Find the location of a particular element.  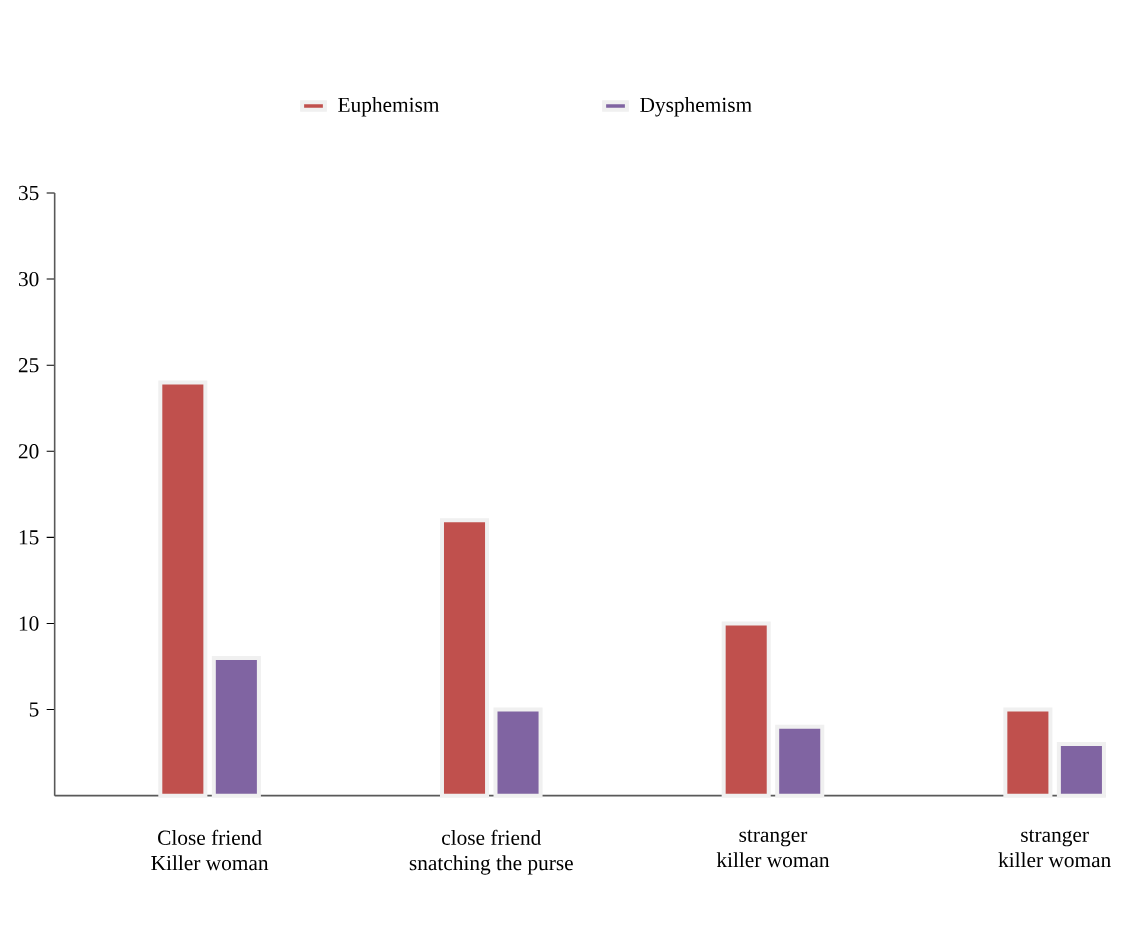

y-tick-label: 10 is located at coordinates (29, 623).